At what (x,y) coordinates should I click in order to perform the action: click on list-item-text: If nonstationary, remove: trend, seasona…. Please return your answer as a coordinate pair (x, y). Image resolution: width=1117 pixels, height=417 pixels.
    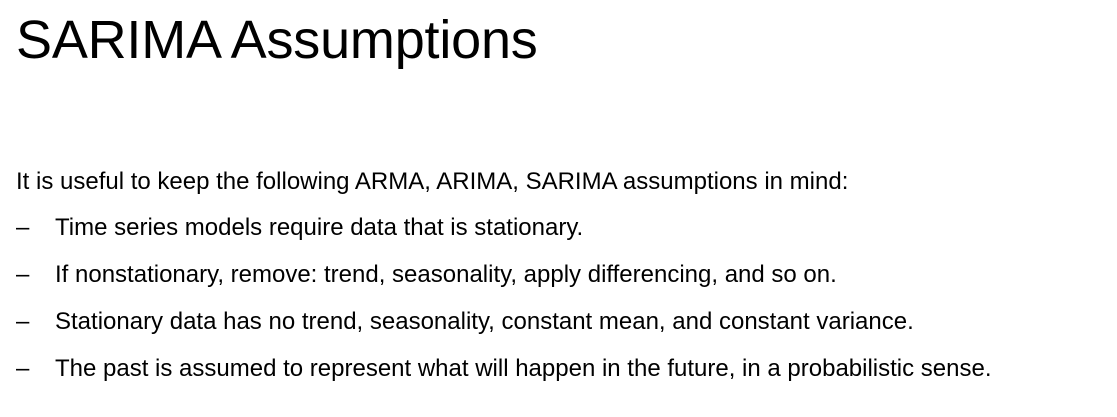
    Looking at the image, I should click on (446, 274).